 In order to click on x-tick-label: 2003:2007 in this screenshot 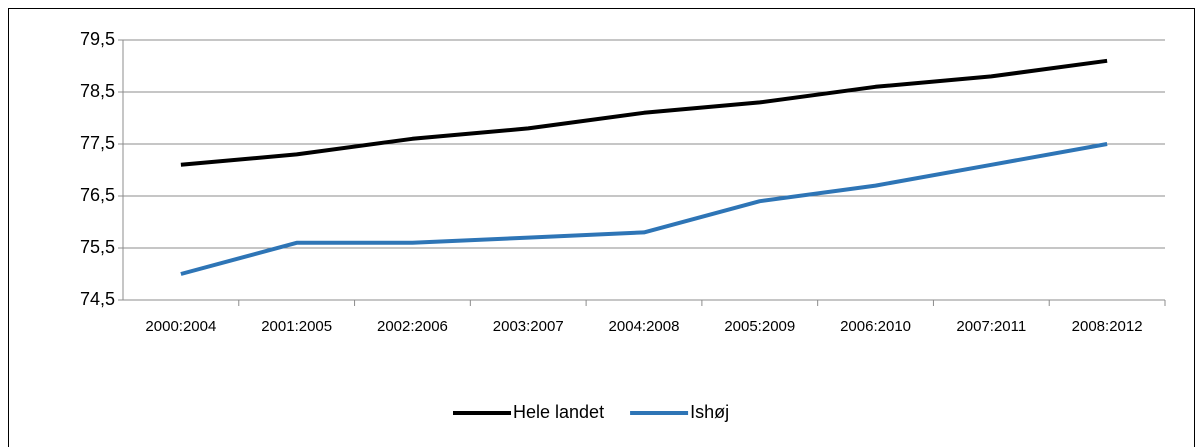, I will do `click(528, 326)`.